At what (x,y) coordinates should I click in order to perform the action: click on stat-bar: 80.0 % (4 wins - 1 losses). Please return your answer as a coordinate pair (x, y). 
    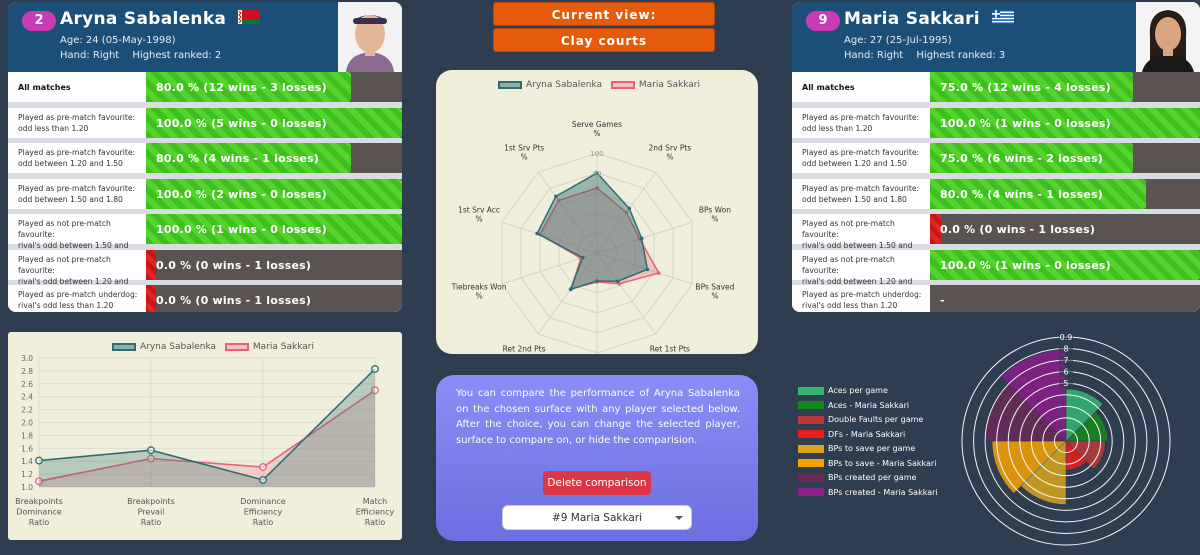
    Looking at the image, I should click on (1065, 193).